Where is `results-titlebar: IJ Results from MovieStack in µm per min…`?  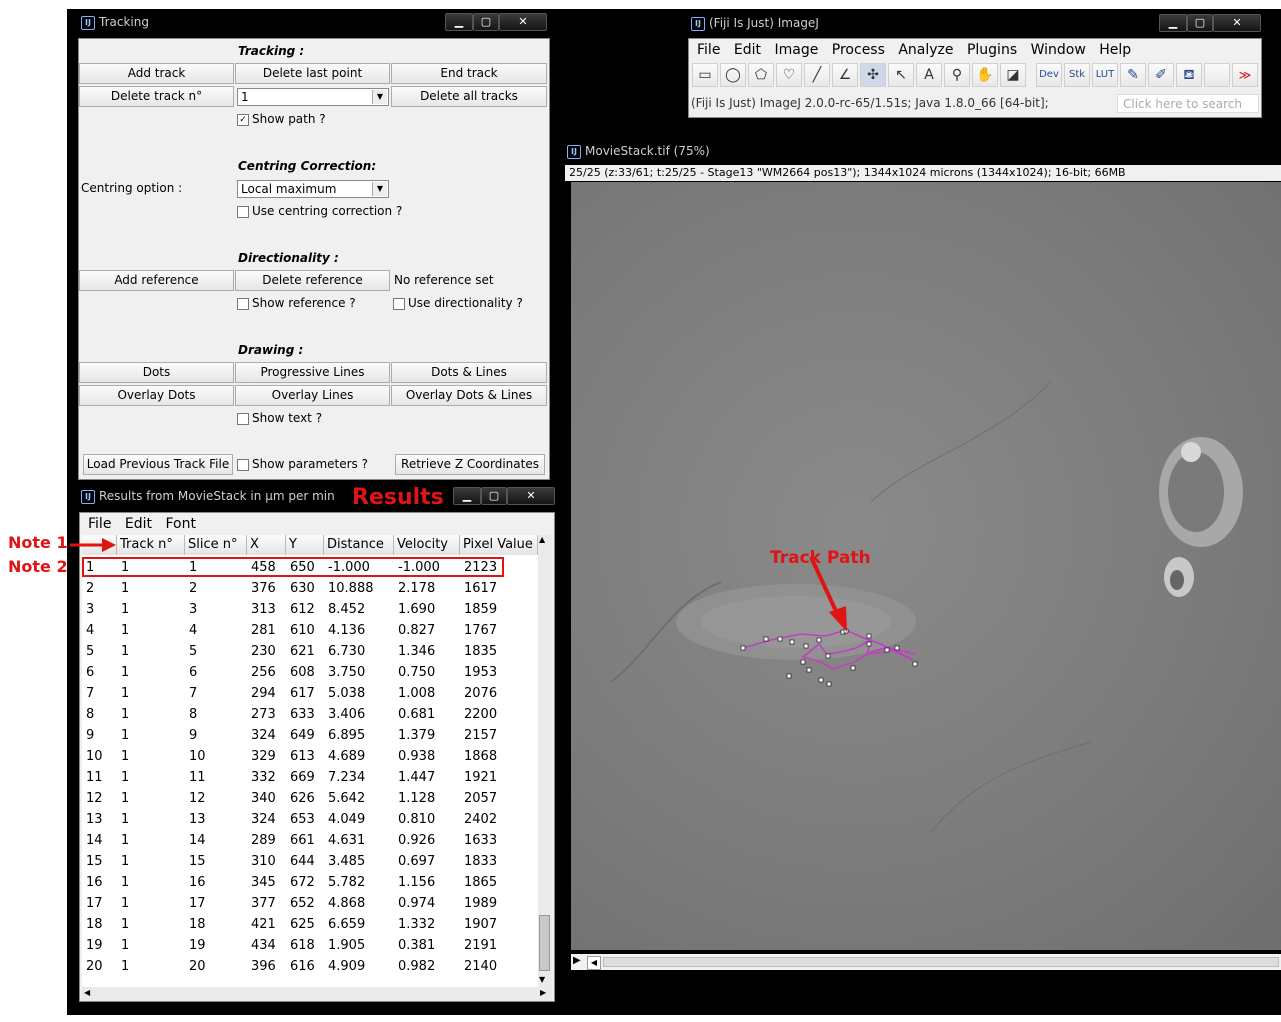
results-titlebar: IJ Results from MovieStack in µm per min… is located at coordinates (317, 497).